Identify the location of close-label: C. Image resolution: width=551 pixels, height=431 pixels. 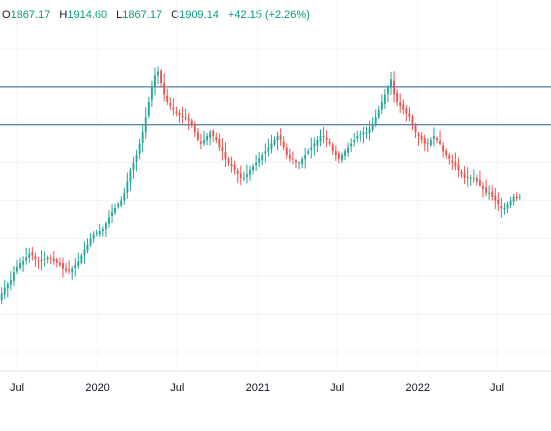
(175, 15).